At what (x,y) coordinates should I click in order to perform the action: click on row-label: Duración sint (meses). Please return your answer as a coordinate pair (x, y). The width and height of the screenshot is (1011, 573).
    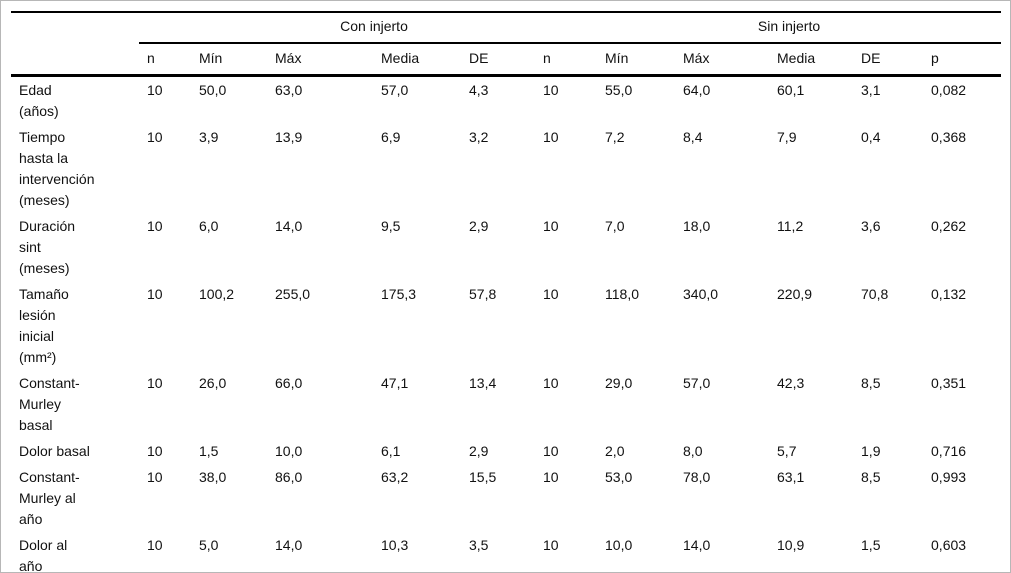
    Looking at the image, I should click on (47, 246).